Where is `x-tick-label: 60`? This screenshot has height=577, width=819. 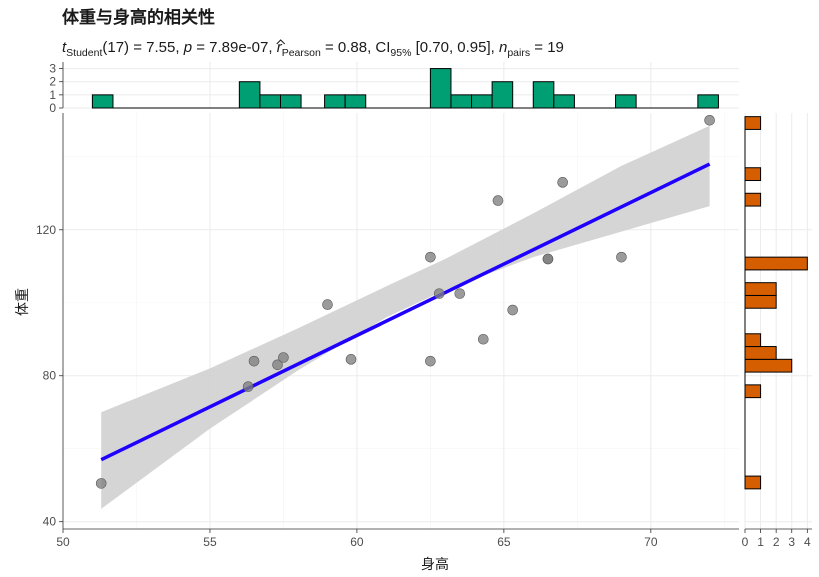 x-tick-label: 60 is located at coordinates (357, 542).